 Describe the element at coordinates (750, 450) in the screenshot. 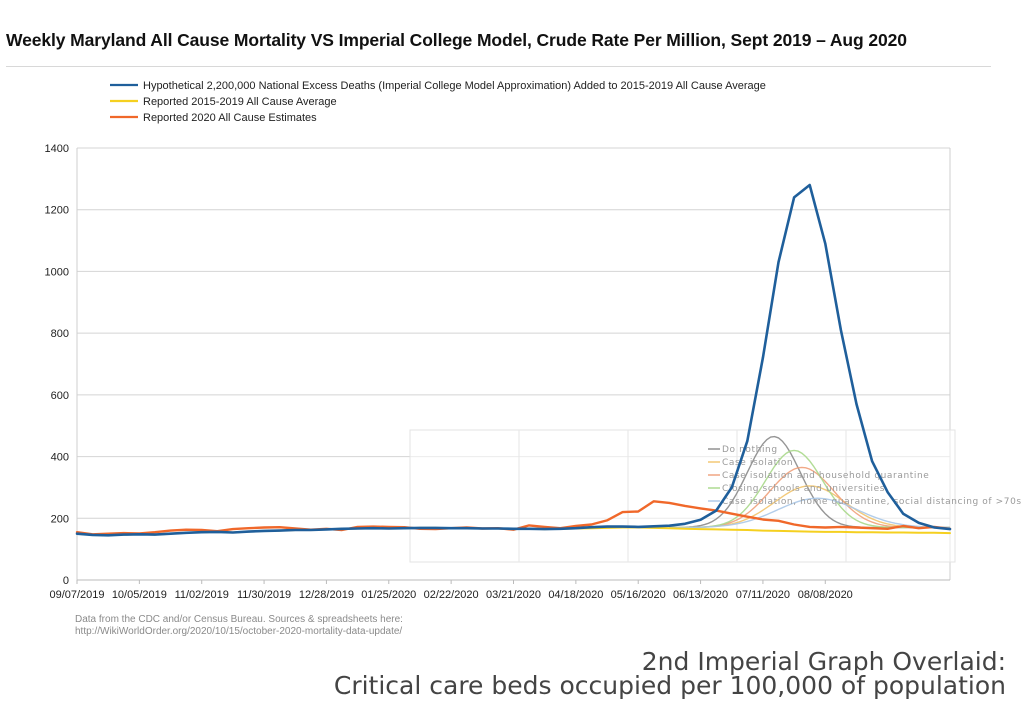

I see `overlay-legend-label-1: Do nothing` at that location.